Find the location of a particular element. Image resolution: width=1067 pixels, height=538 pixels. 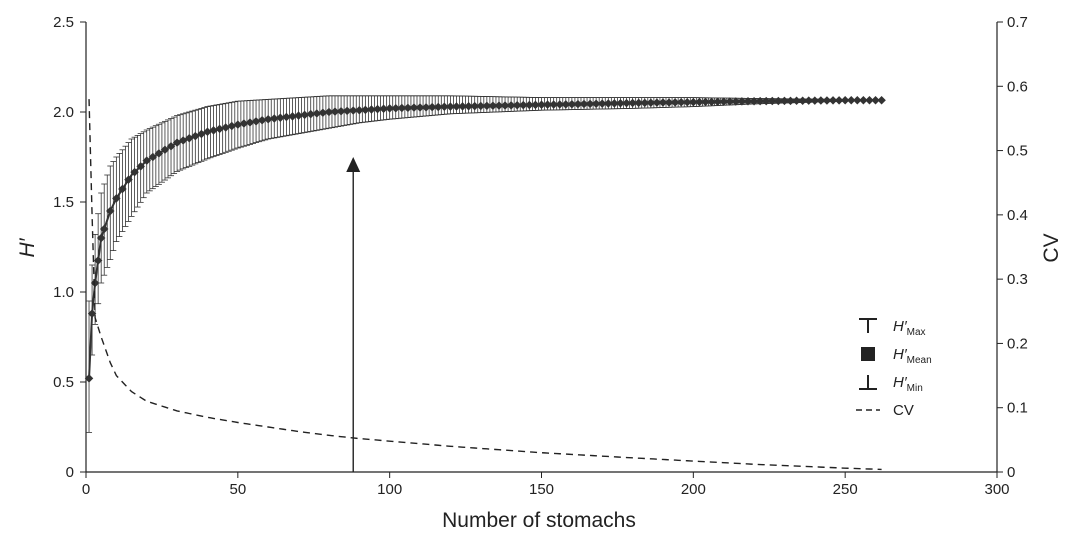

y-tick-label: 2.0 is located at coordinates (63, 112).